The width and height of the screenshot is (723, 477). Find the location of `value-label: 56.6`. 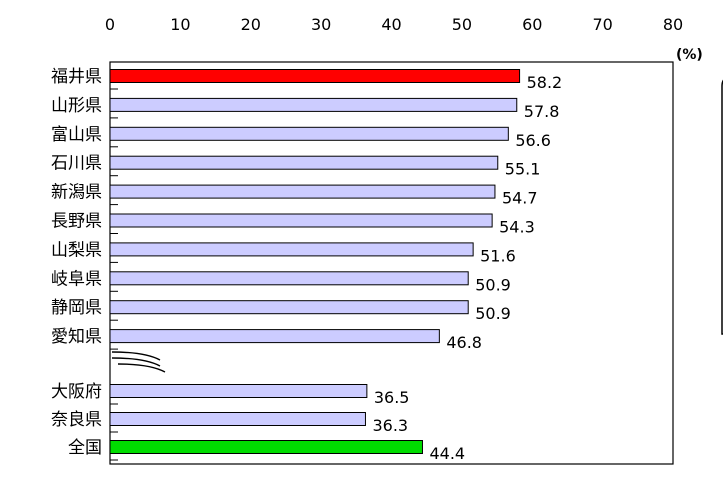

value-label: 56.6 is located at coordinates (533, 140).